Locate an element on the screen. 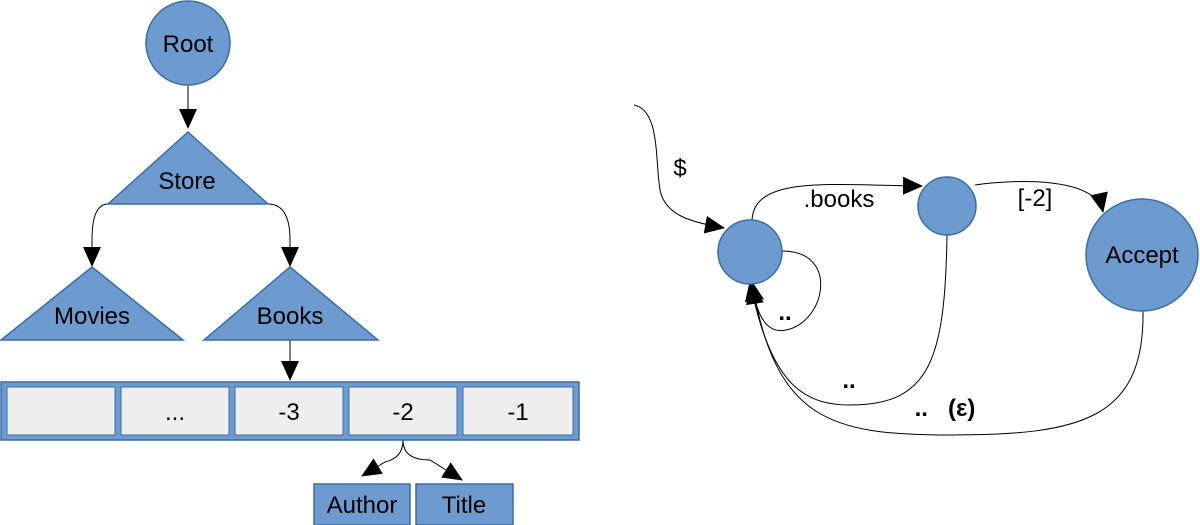 Image resolution: width=1200 pixels, height=525 pixels. back-edge-label: .. is located at coordinates (848, 380).